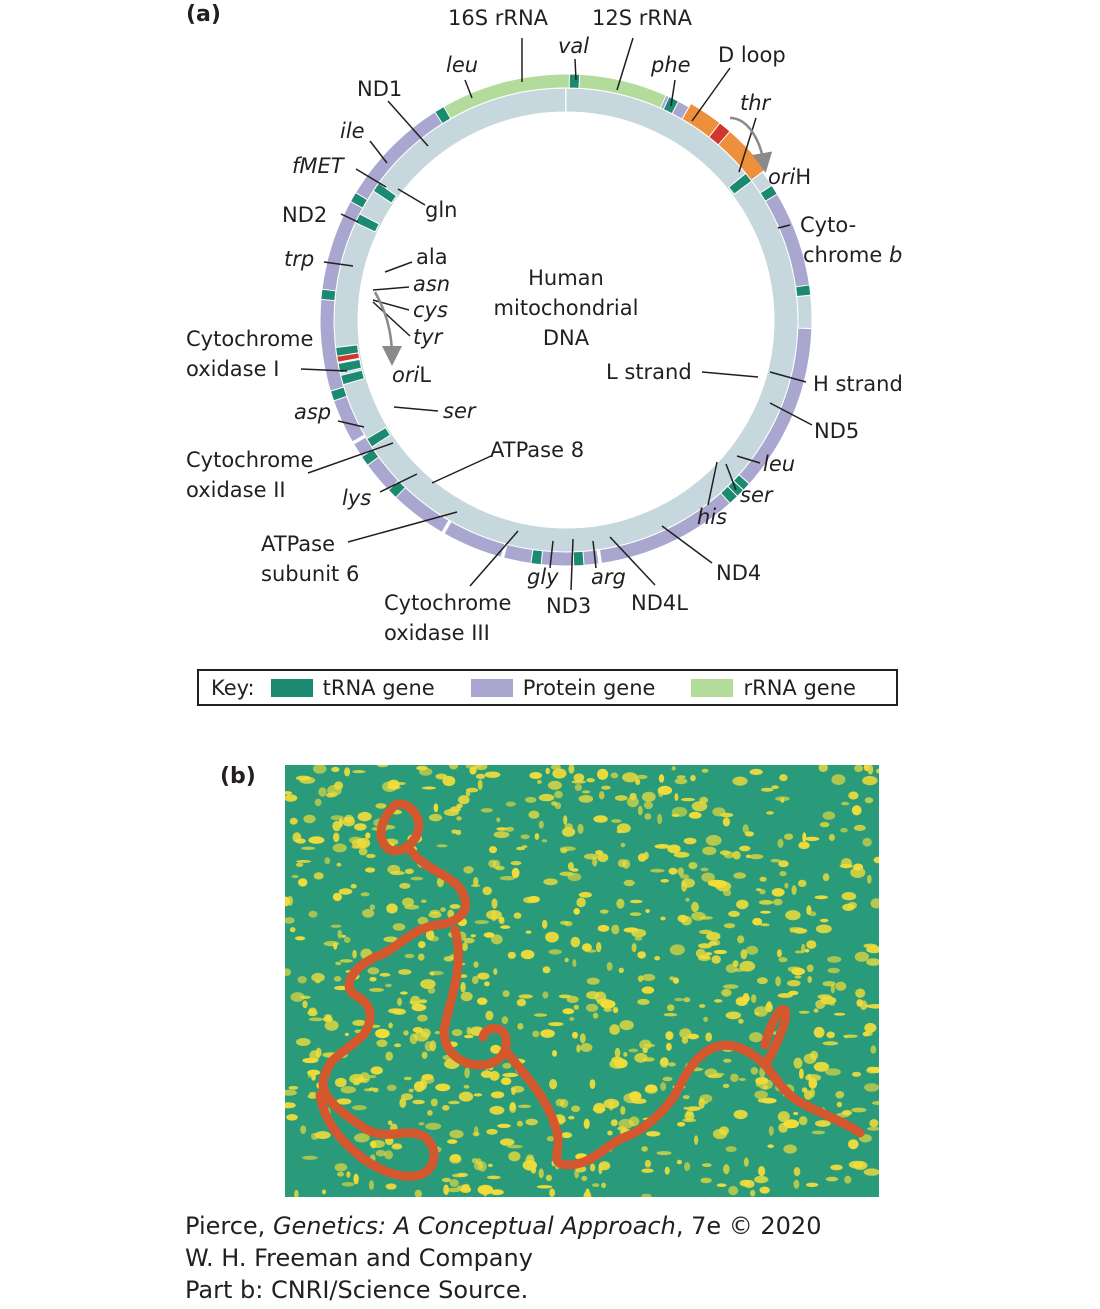  Describe the element at coordinates (852, 255) in the screenshot. I see `label-cyto-b-2: chrome b` at that location.